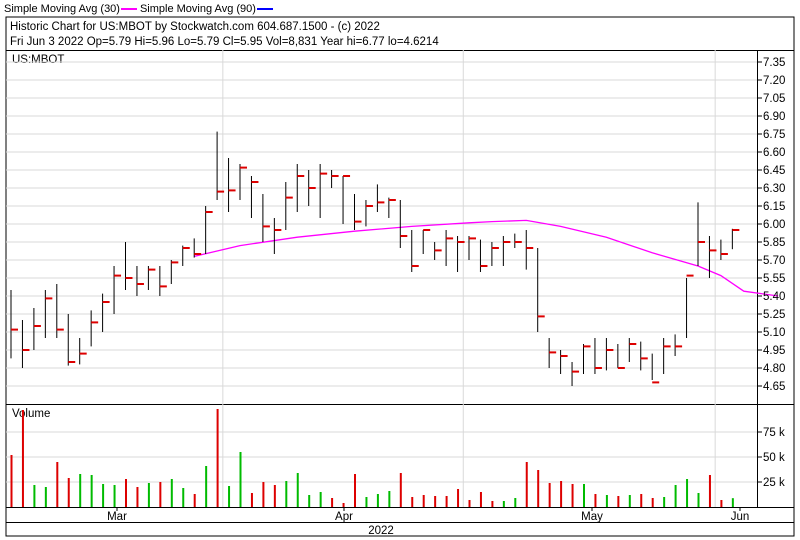 The width and height of the screenshot is (800, 540). Describe the element at coordinates (344, 517) in the screenshot. I see `month-label: Apr` at that location.